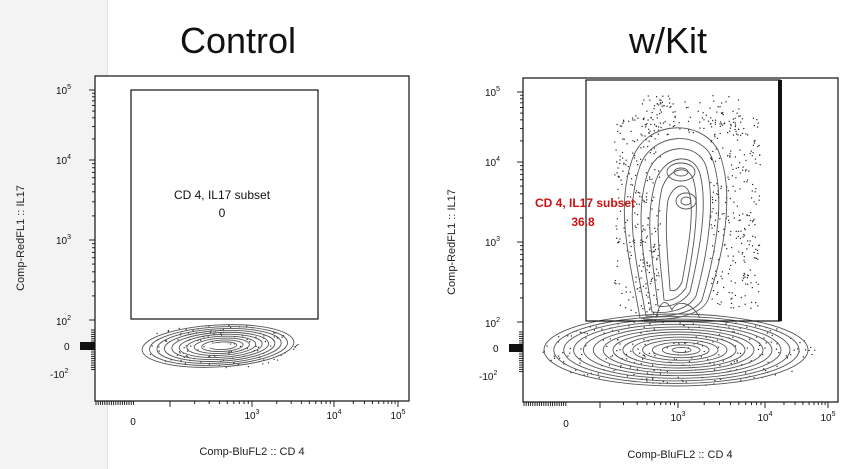  What do you see at coordinates (397, 415) in the screenshot?
I see `x-tick-label: 10⁵` at bounding box center [397, 415].